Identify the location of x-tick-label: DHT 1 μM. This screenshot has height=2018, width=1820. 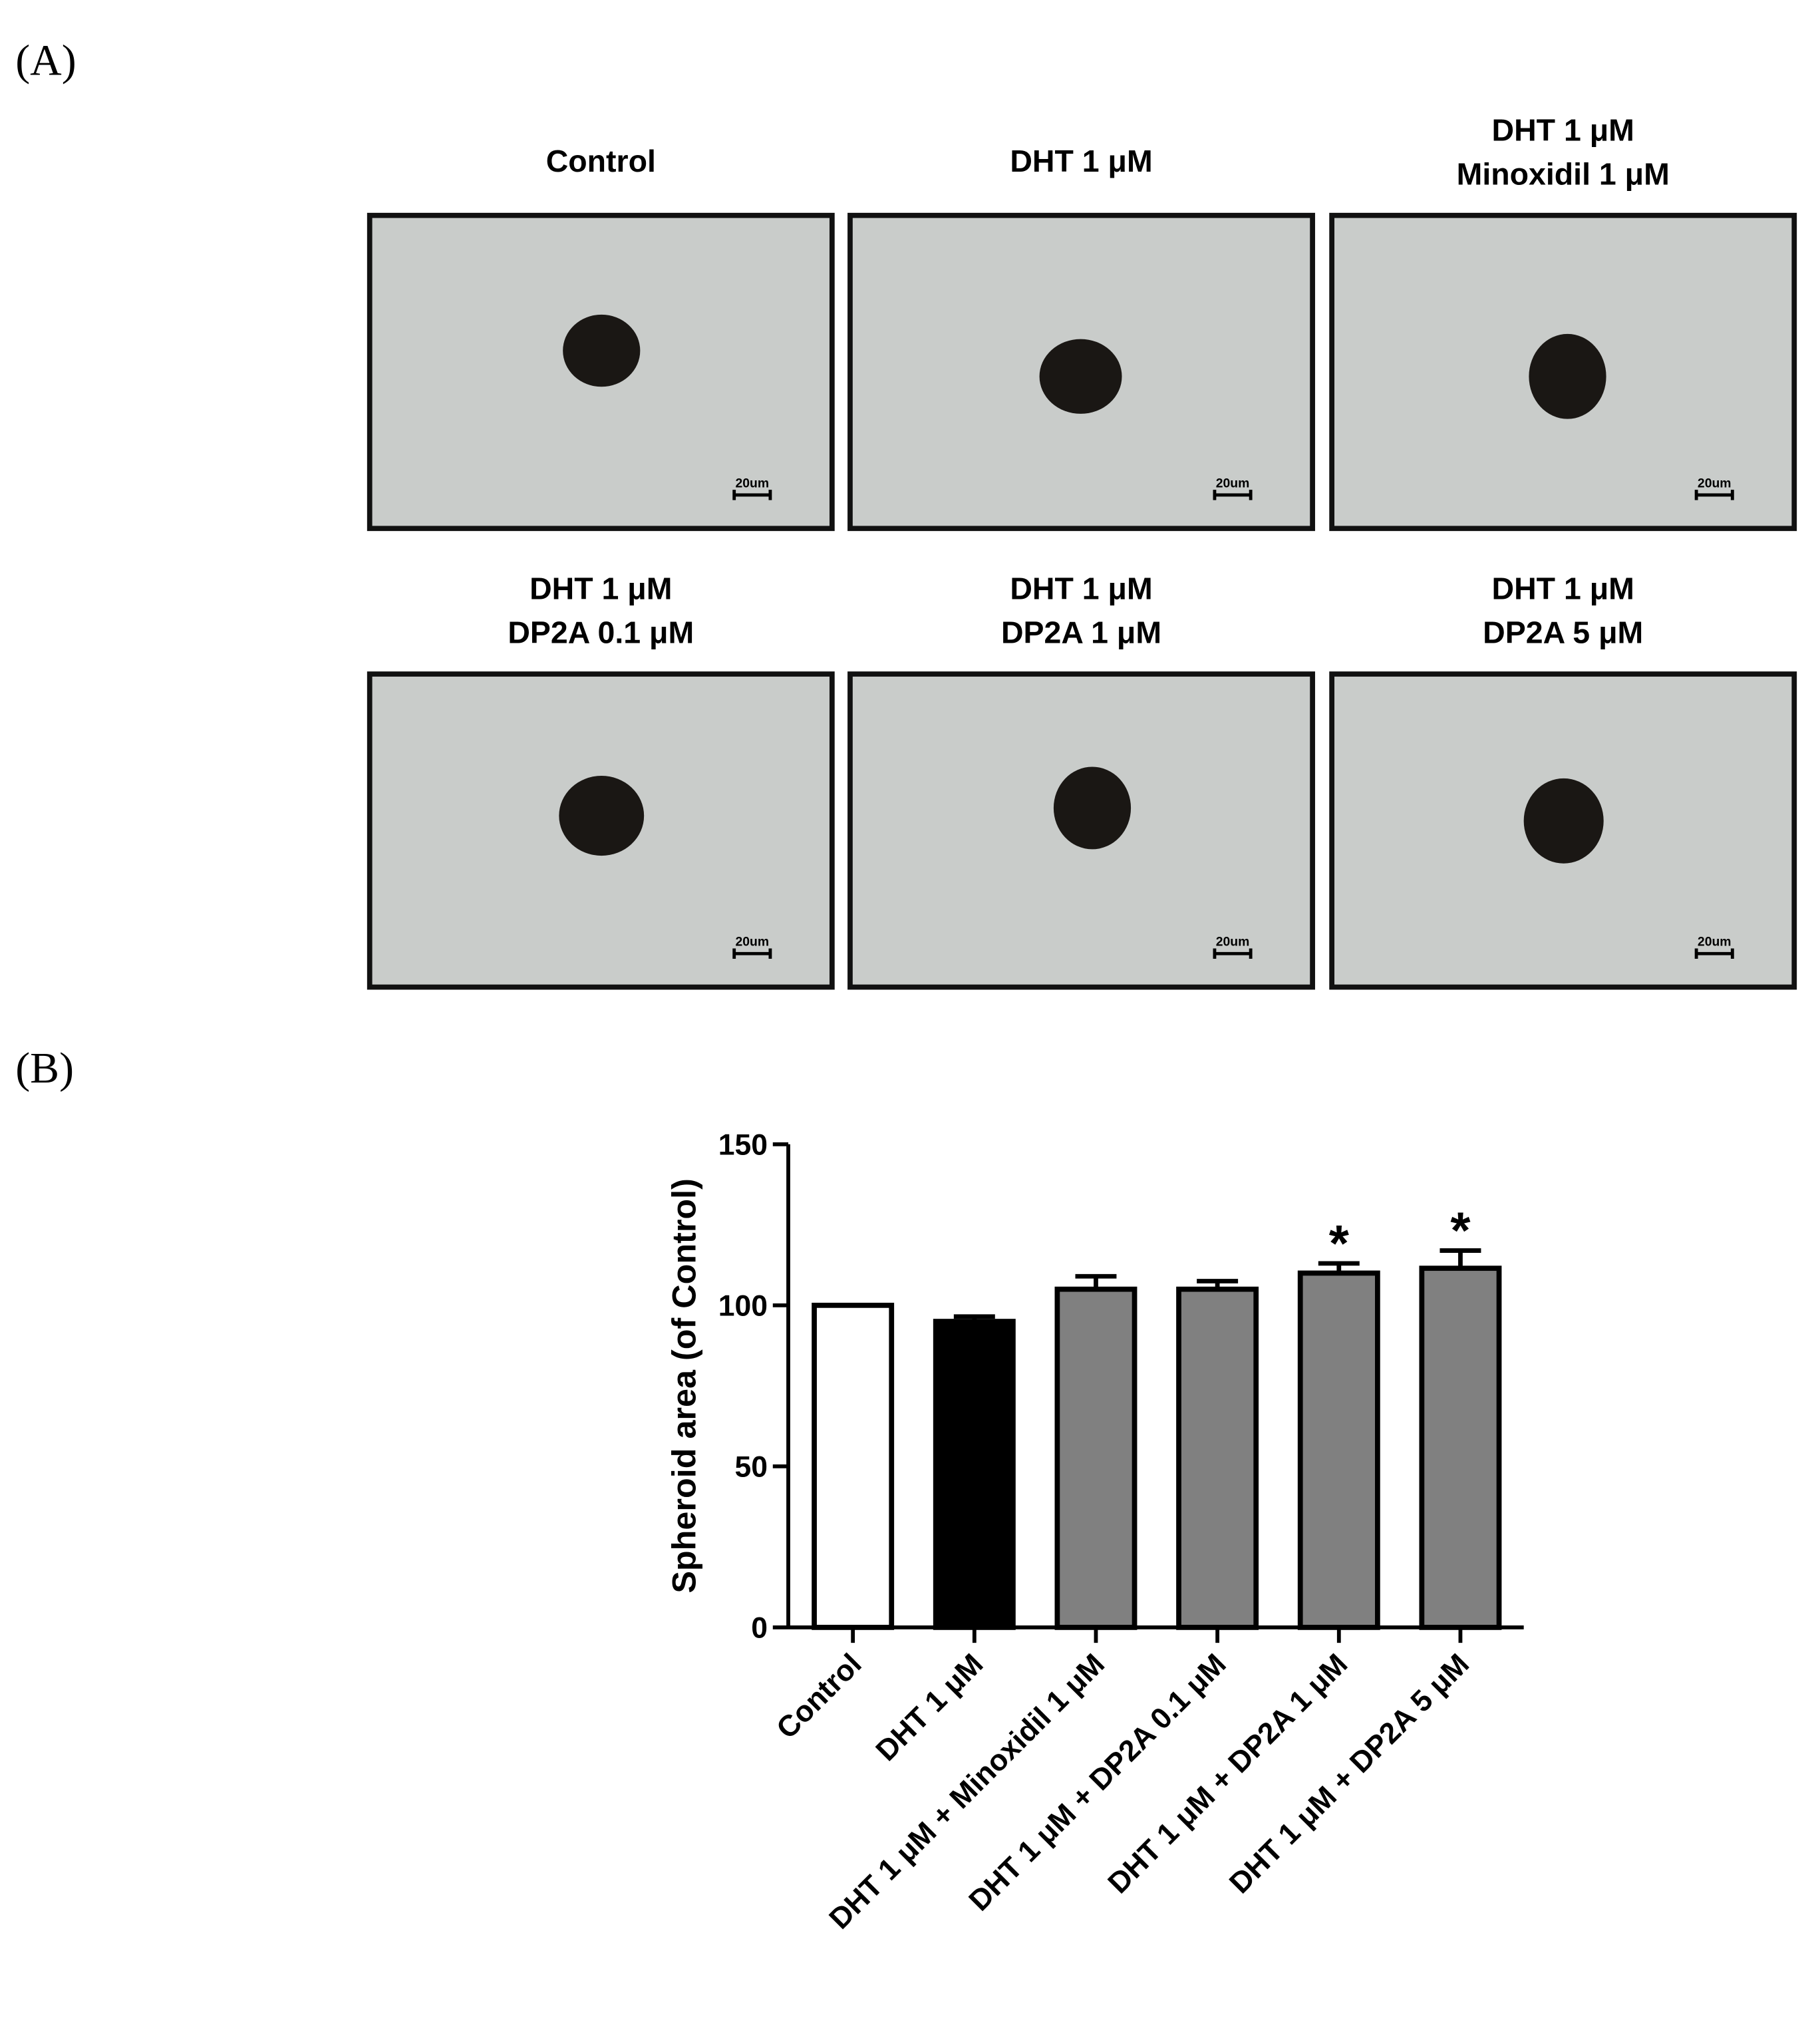
(930, 1707).